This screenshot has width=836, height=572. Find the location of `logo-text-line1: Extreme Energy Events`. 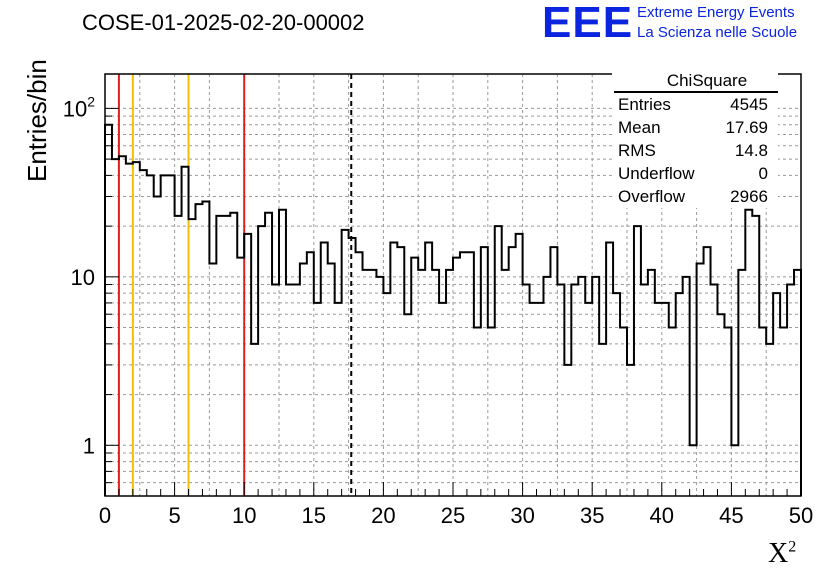

logo-text-line1: Extreme Energy Events is located at coordinates (716, 12).